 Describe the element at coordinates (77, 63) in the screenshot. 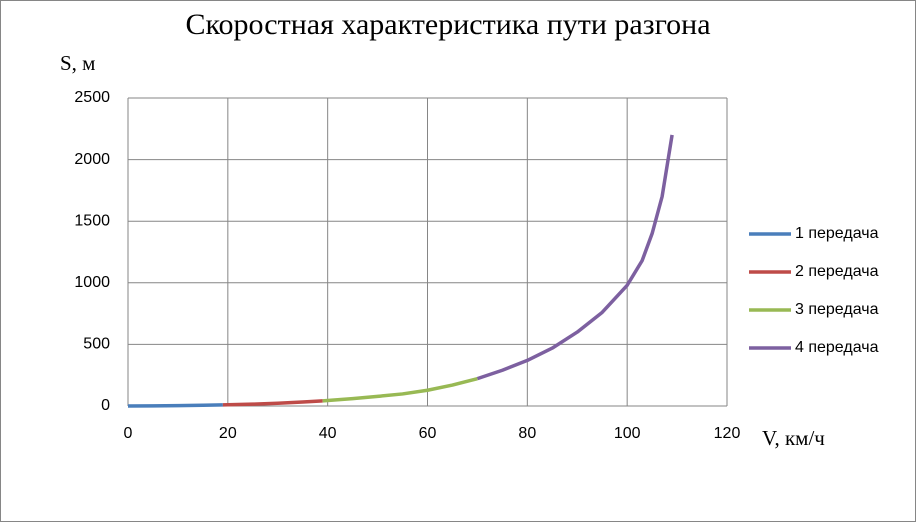

I see `y-axis-label: S, м` at that location.